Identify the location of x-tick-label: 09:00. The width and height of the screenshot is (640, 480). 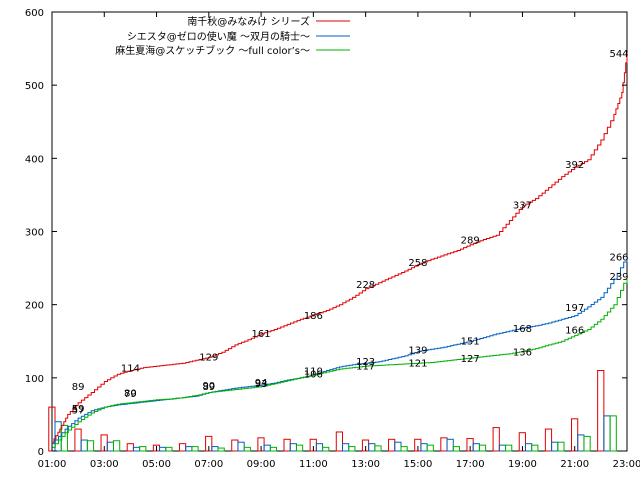
(261, 464).